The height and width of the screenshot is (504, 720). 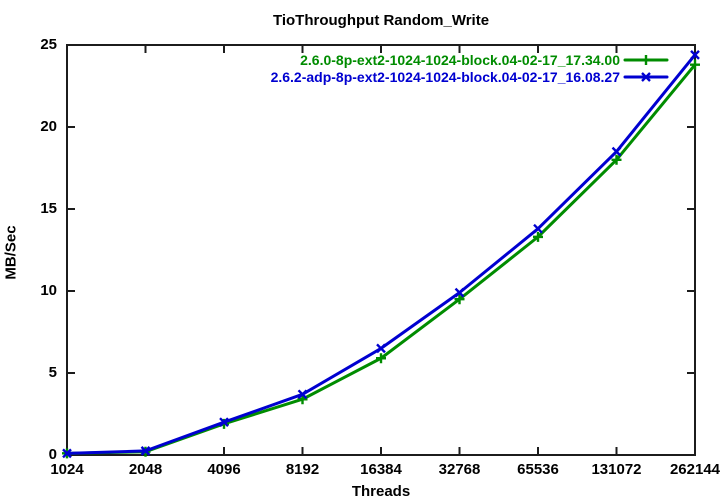 What do you see at coordinates (381, 469) in the screenshot?
I see `x-tick-label: 16384` at bounding box center [381, 469].